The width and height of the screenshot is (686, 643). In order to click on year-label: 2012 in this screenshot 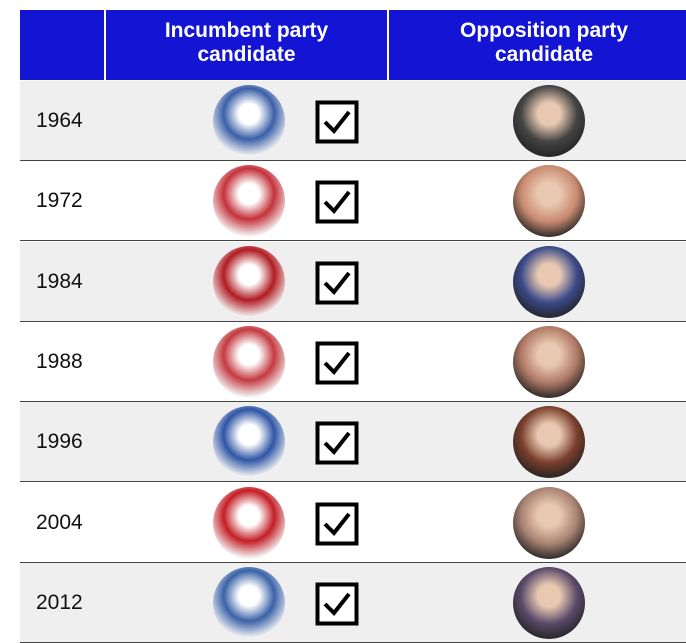, I will do `click(59, 602)`.